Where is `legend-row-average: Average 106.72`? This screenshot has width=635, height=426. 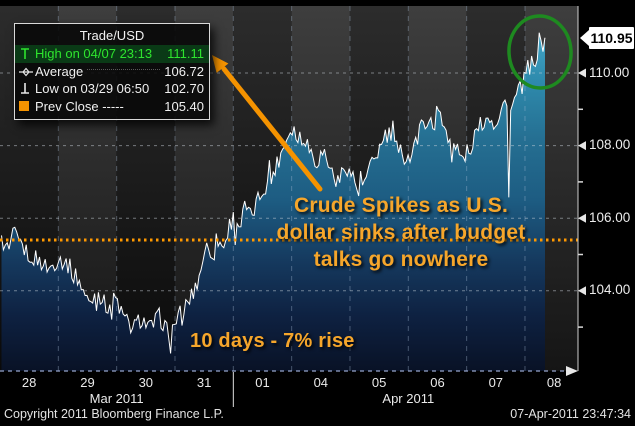
legend-row-average: Average 106.72 is located at coordinates (112, 72).